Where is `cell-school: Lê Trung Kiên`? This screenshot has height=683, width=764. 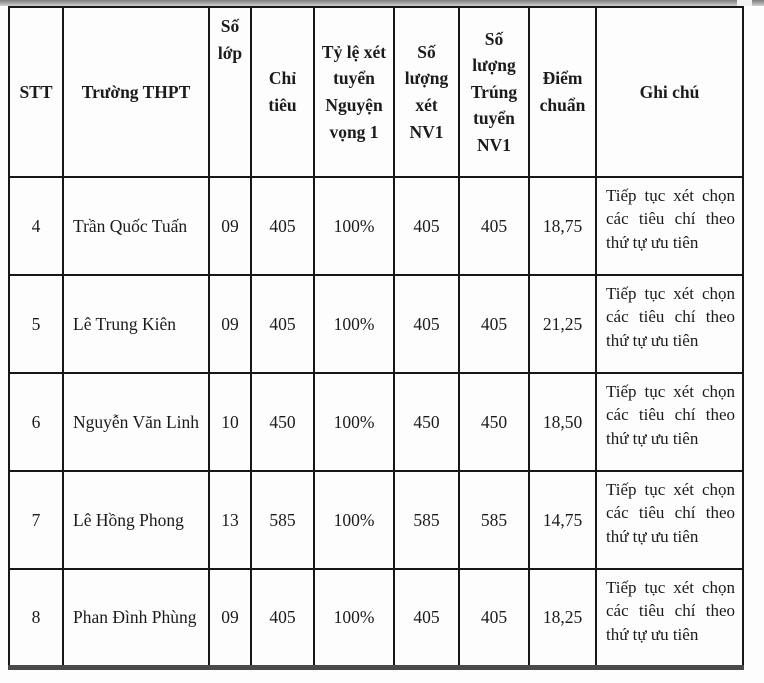 cell-school: Lê Trung Kiên is located at coordinates (136, 324).